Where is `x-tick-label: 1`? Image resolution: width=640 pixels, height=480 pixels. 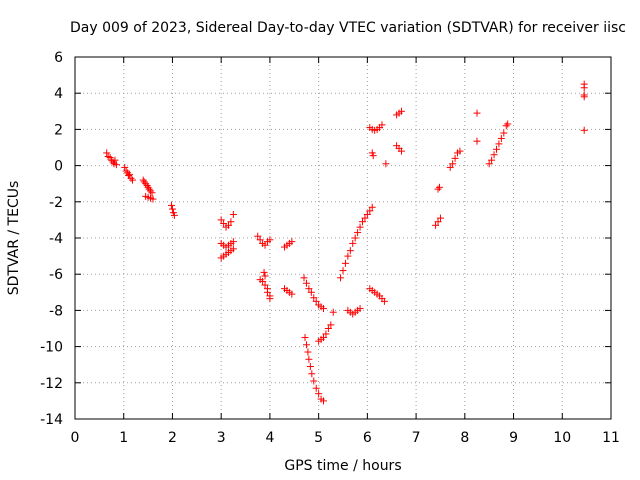
x-tick-label: 1 is located at coordinates (123, 438).